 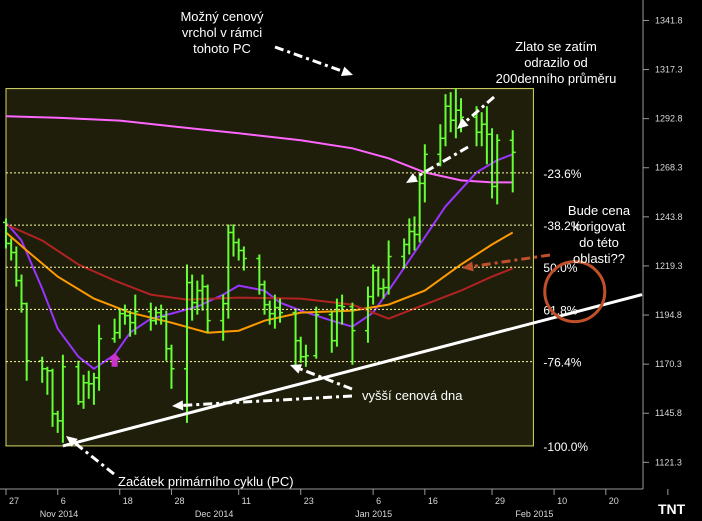 What do you see at coordinates (669, 217) in the screenshot?
I see `y-tick-label: 1243.8` at bounding box center [669, 217].